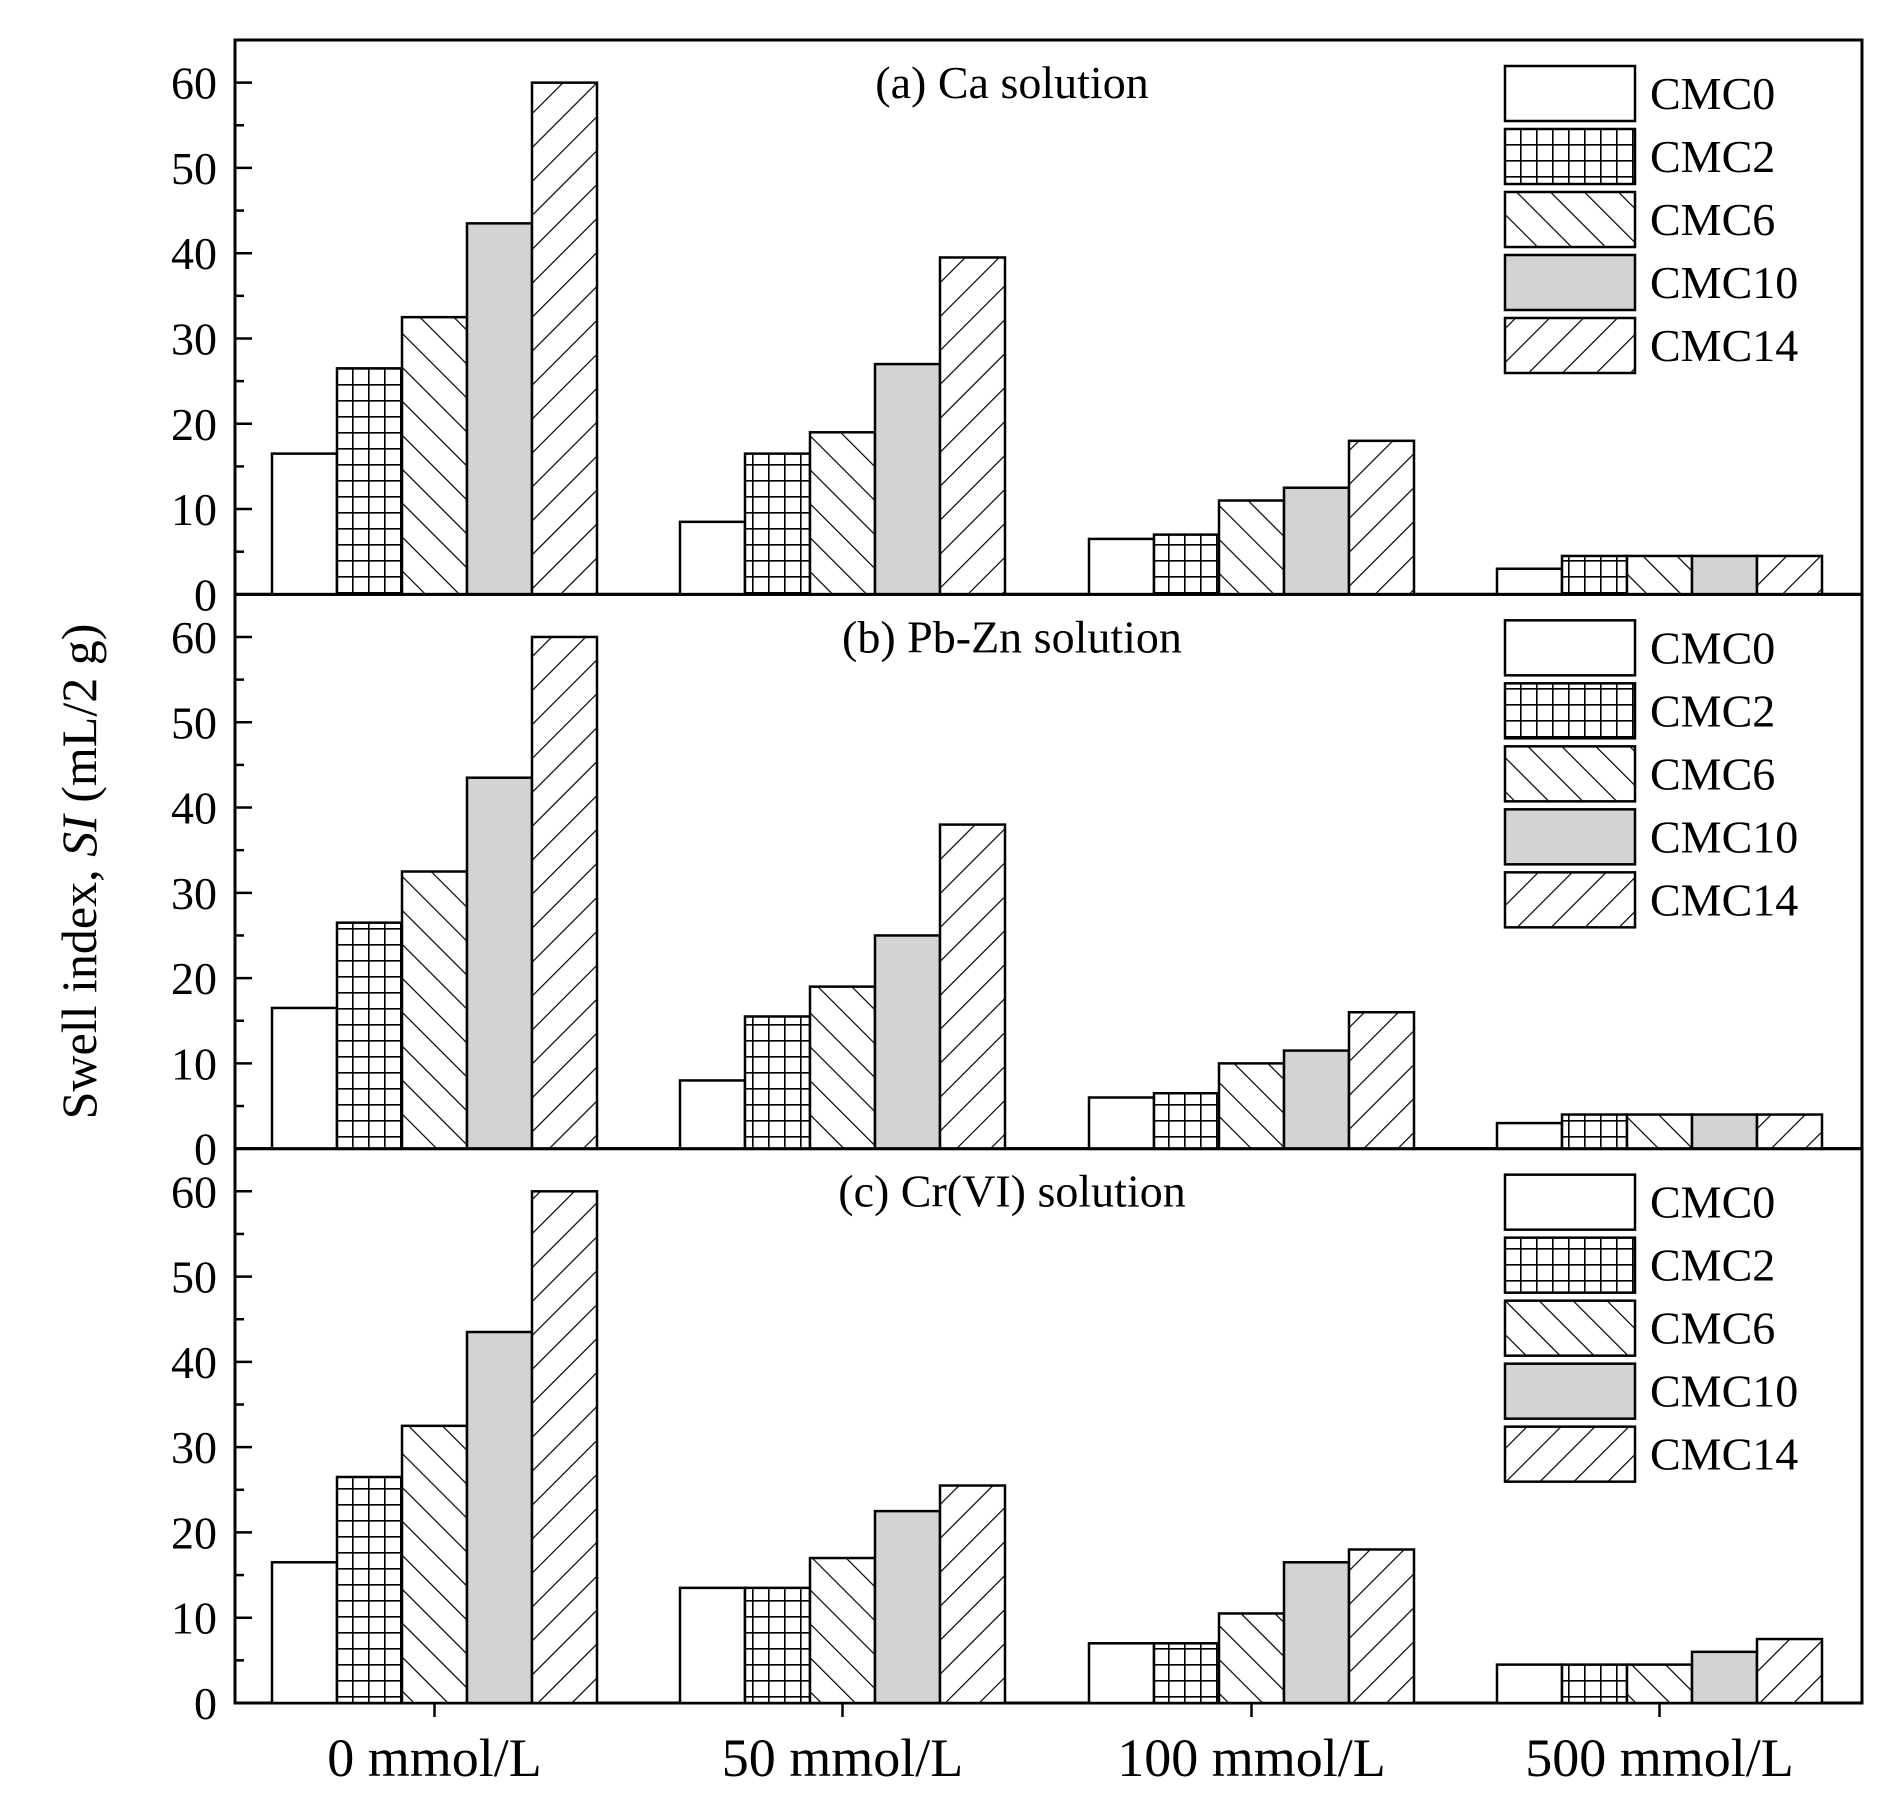  Describe the element at coordinates (1659, 1758) in the screenshot. I see `x-tick-label: 500 mmol/L` at that location.